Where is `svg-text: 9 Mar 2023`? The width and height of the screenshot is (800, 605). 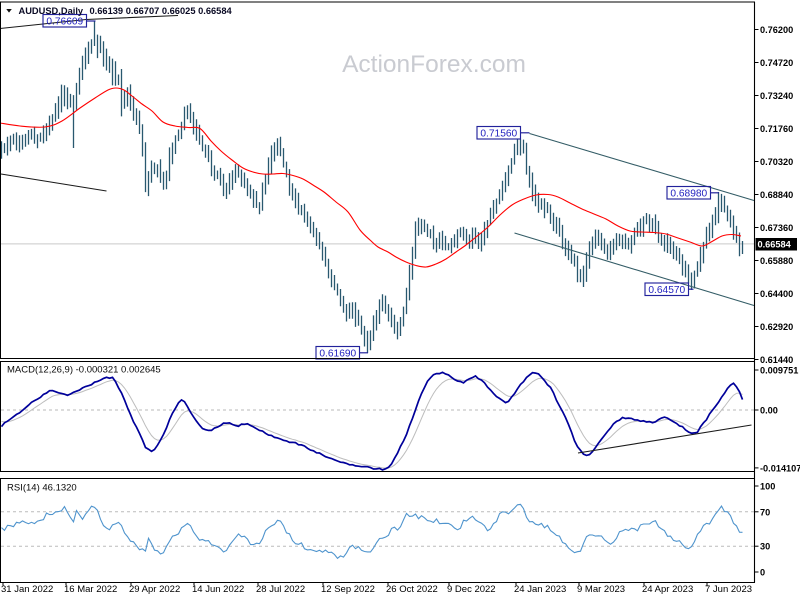 svg-text: 9 Mar 2023 is located at coordinates (601, 589).